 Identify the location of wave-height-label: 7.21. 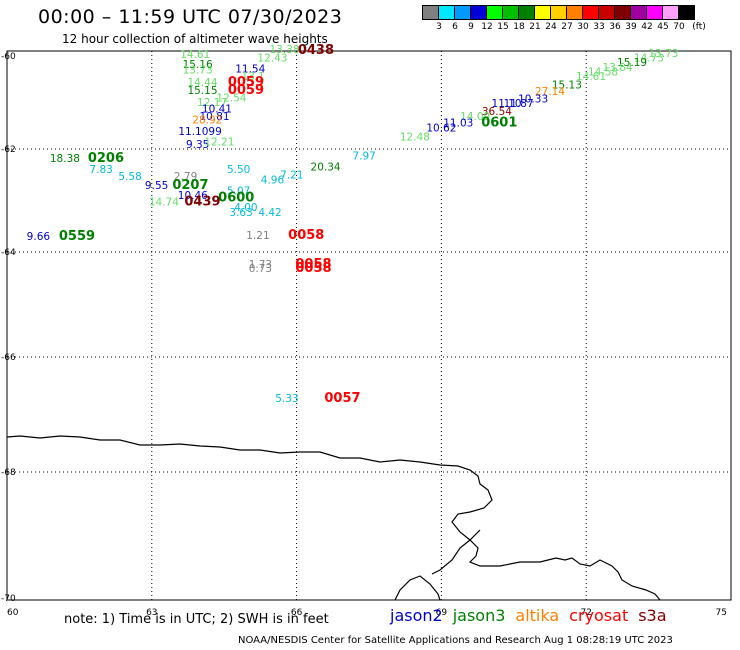
(291, 175).